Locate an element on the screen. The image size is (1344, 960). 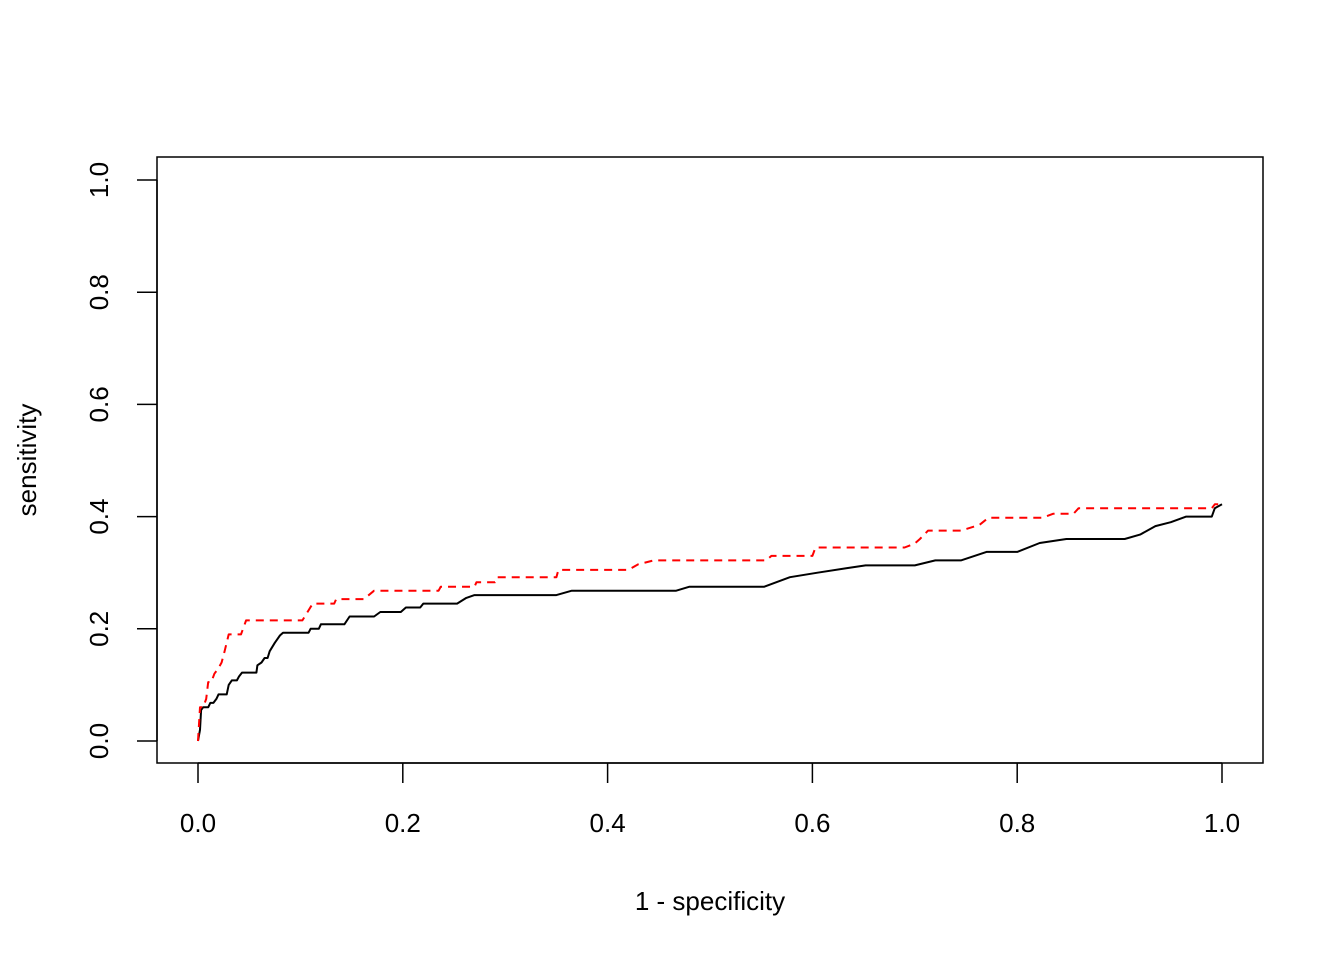
x-tick-label: 0.2 is located at coordinates (403, 823).